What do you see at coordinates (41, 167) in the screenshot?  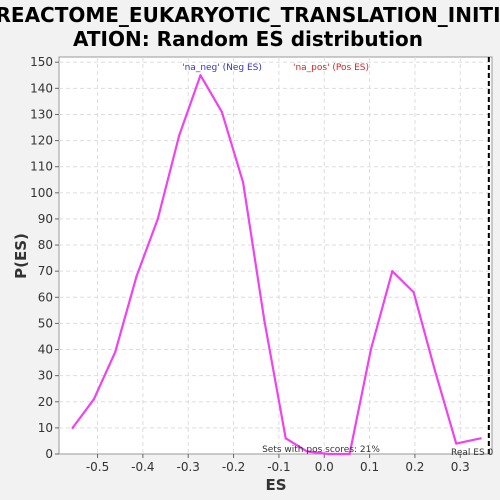 I see `y-tick-label: 110` at bounding box center [41, 167].